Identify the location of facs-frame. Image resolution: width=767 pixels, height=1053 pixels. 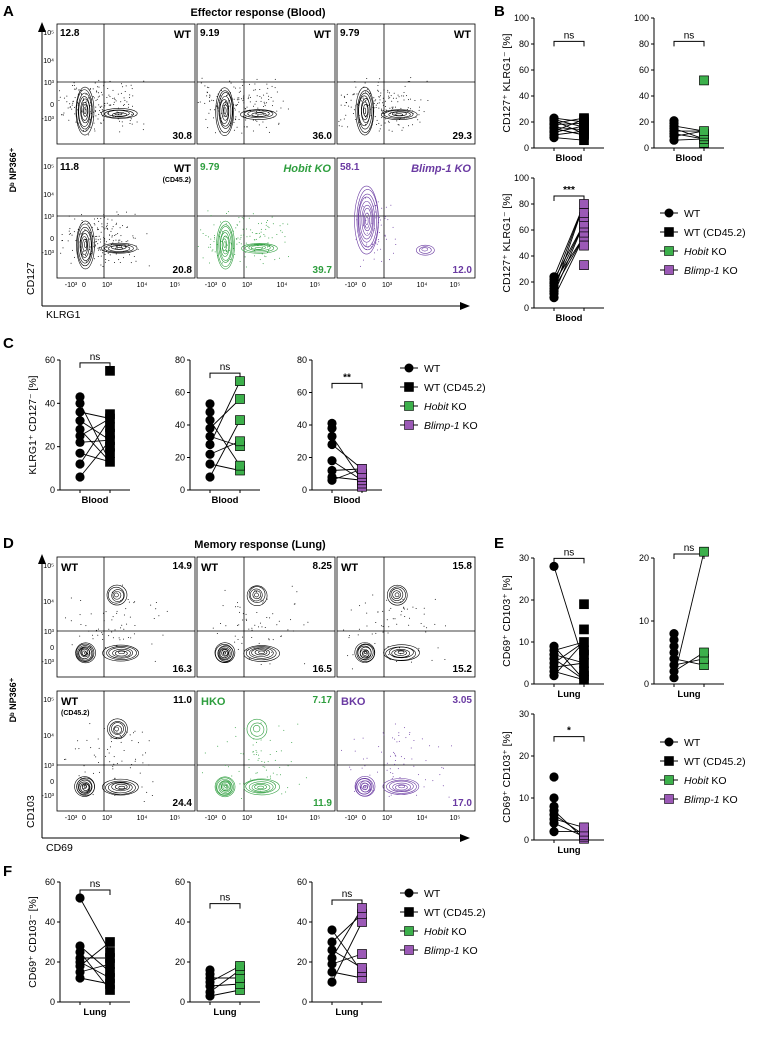
(266, 751).